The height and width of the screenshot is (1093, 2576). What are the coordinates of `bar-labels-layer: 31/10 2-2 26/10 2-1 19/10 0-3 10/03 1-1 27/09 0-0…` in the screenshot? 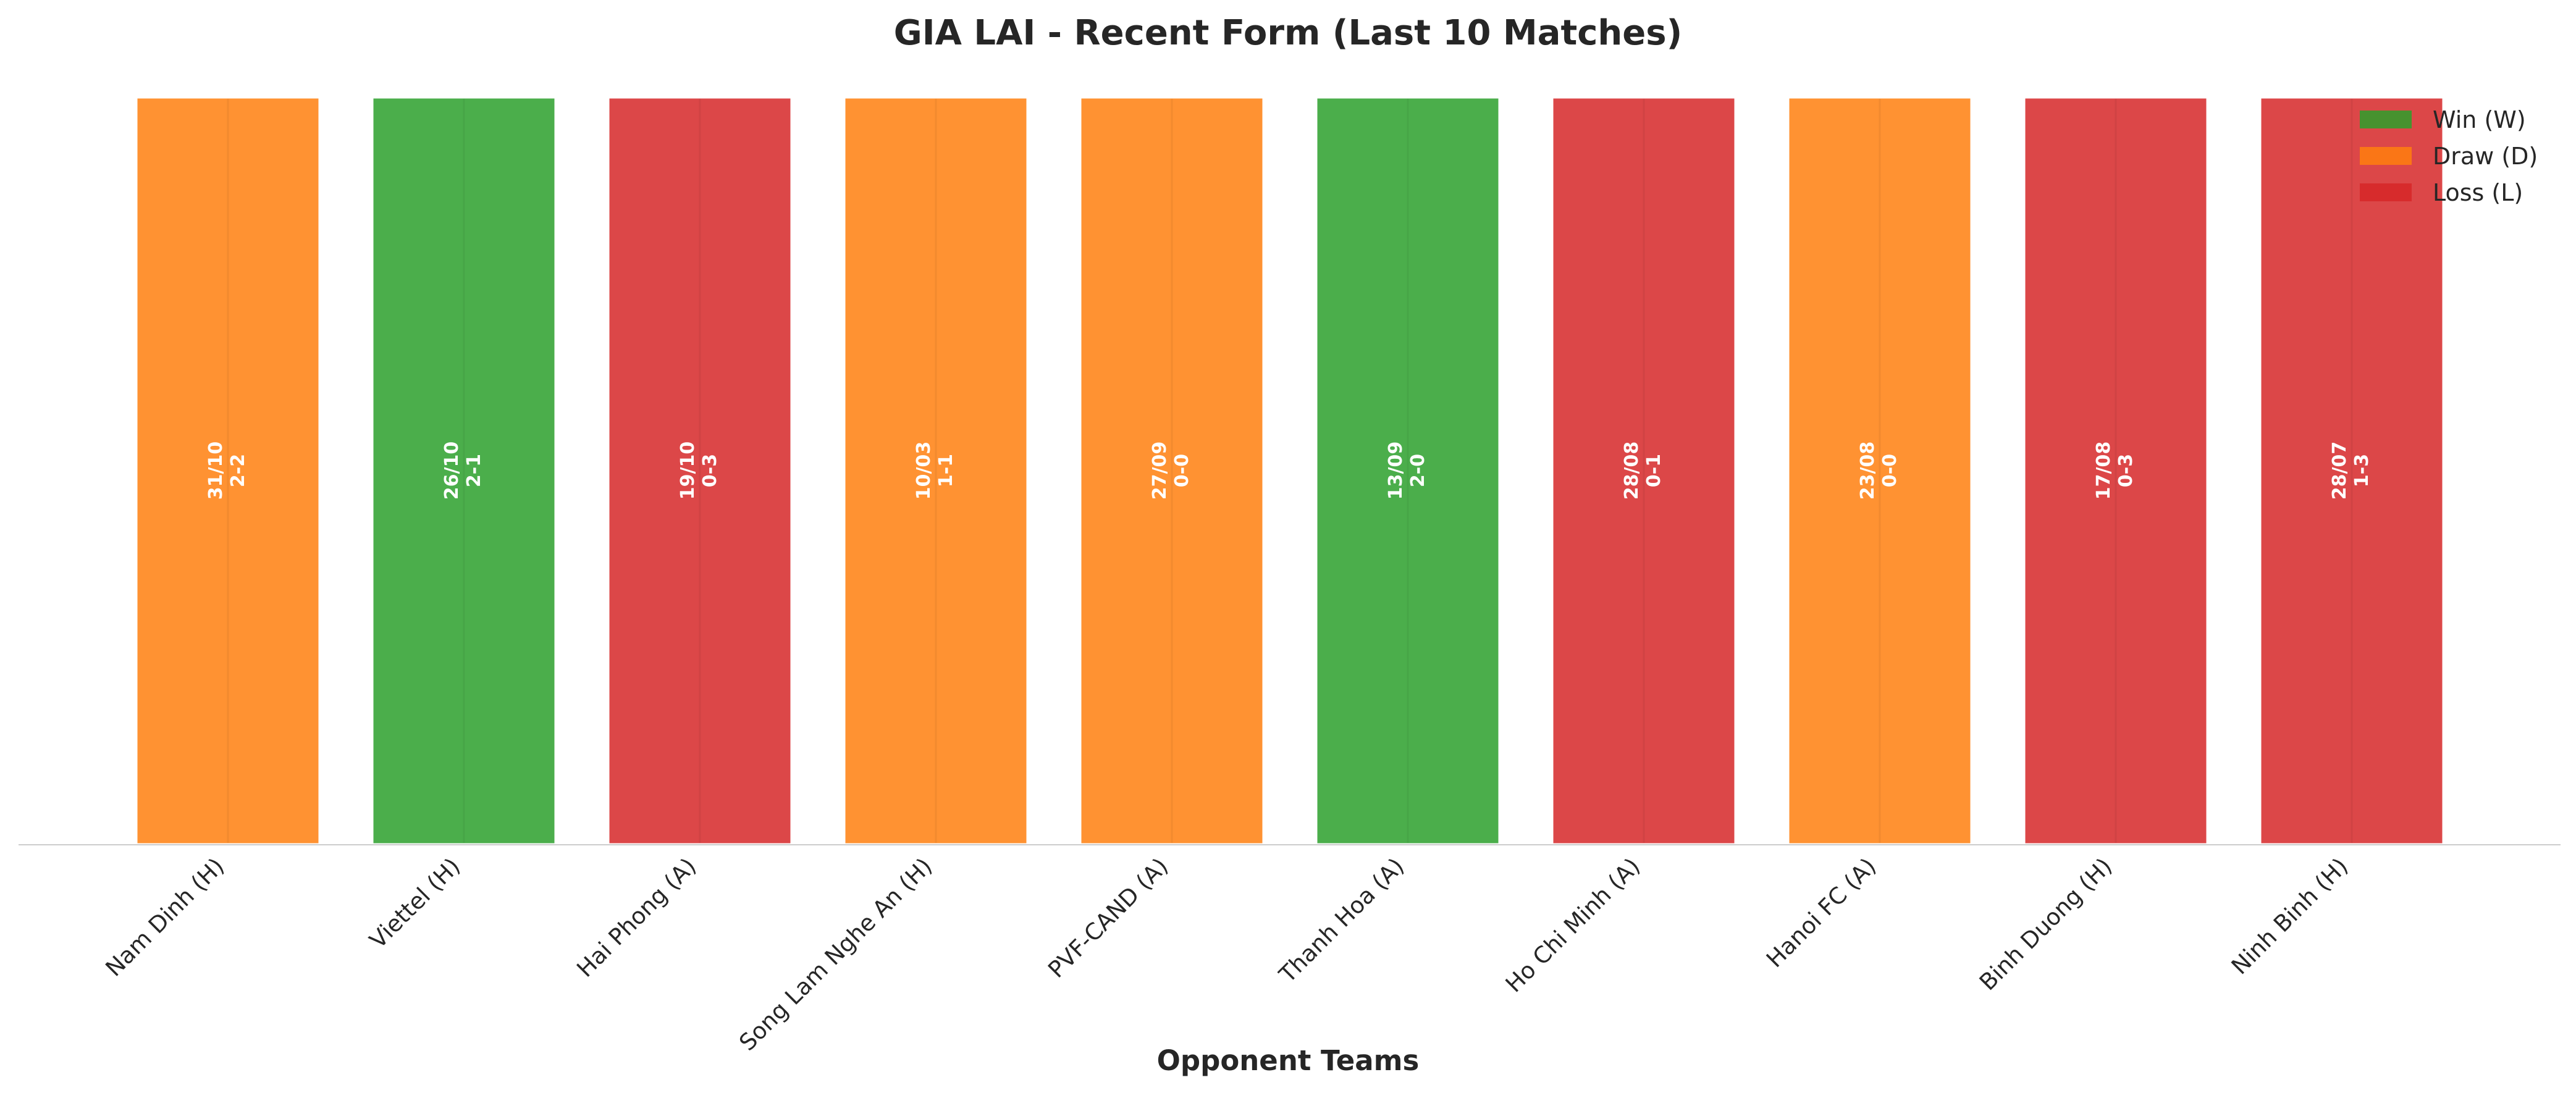 It's located at (1289, 471).